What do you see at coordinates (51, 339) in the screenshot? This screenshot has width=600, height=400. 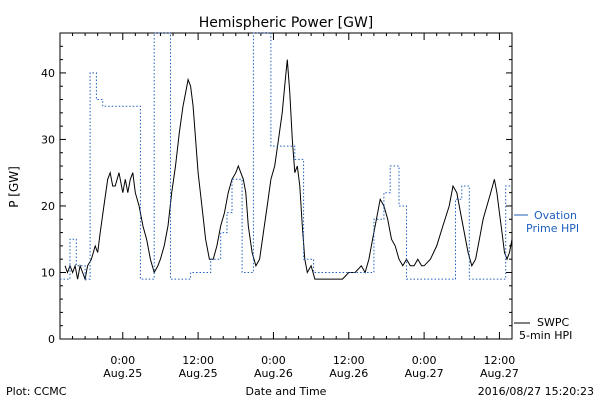 I see `y-tick-label: 0` at bounding box center [51, 339].